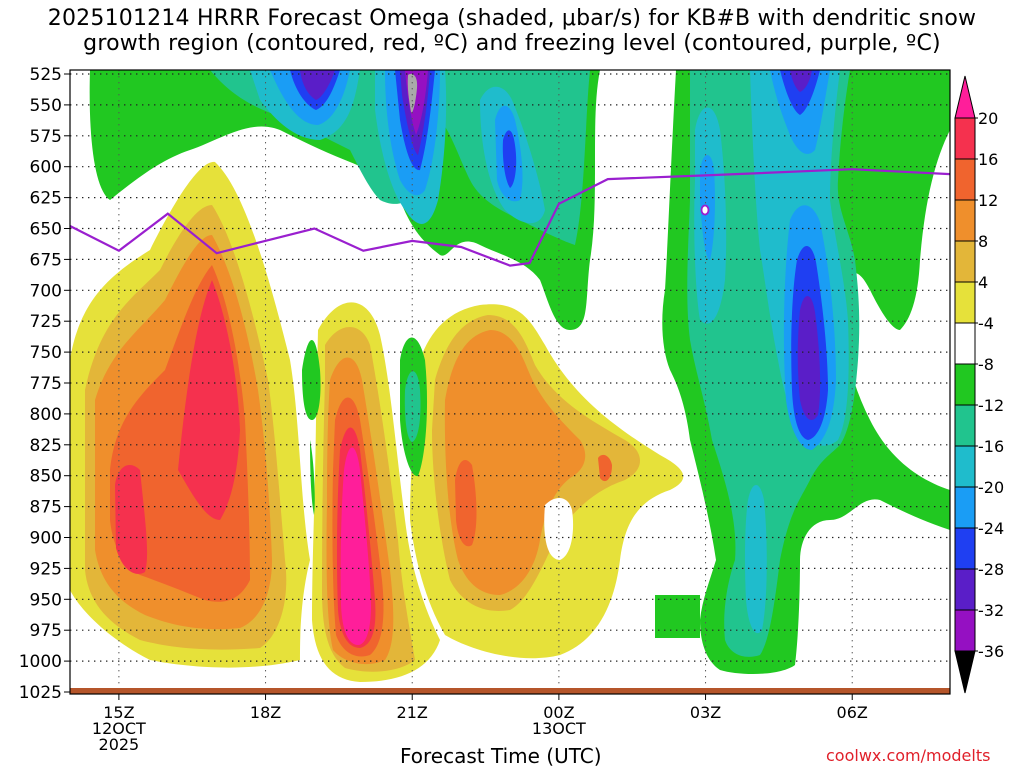 The height and width of the screenshot is (768, 1024). What do you see at coordinates (46, 446) in the screenshot?
I see `y-tick-label: 825` at bounding box center [46, 446].